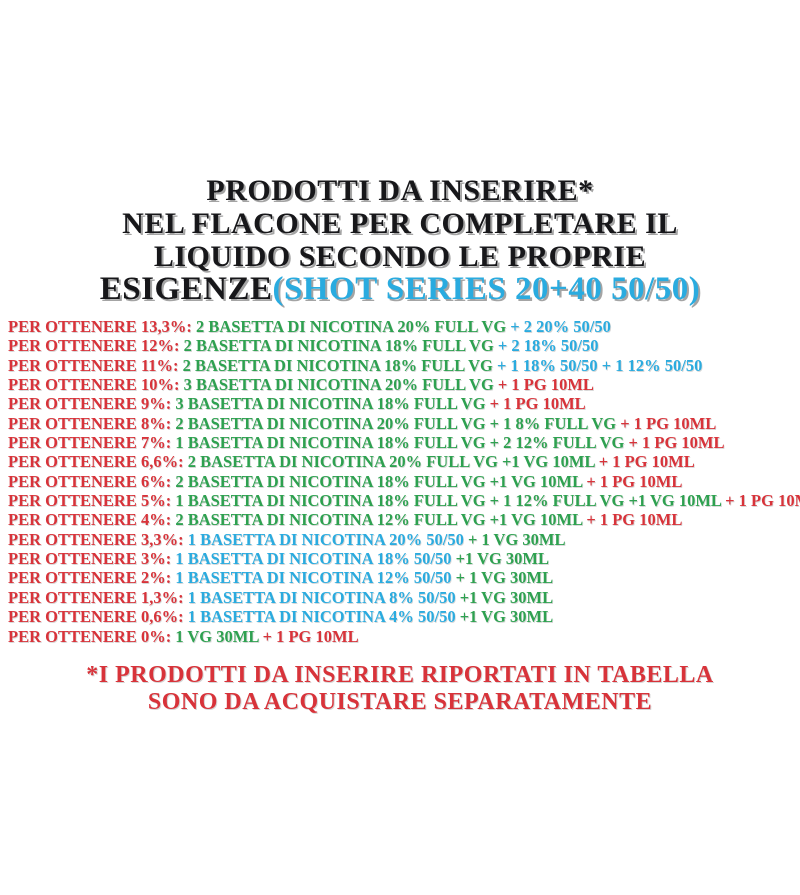  I want to click on recipe-target-label: PER OTTENERE 6%:, so click(90, 481).